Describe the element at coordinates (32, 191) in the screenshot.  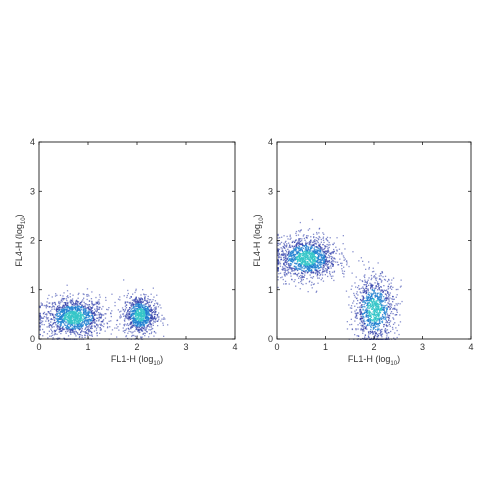
I see `y-tick-label: 3` at that location.